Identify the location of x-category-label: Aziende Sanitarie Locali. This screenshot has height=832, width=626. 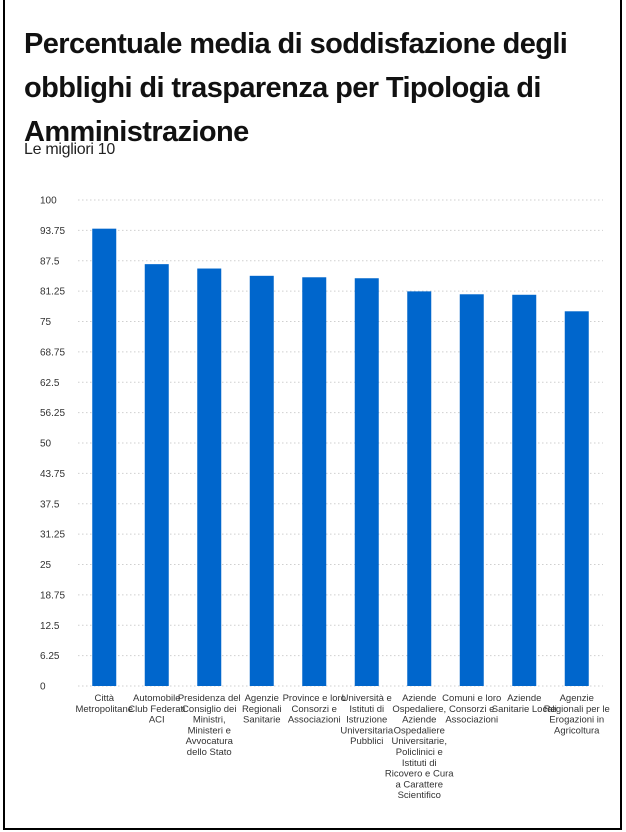
(524, 704).